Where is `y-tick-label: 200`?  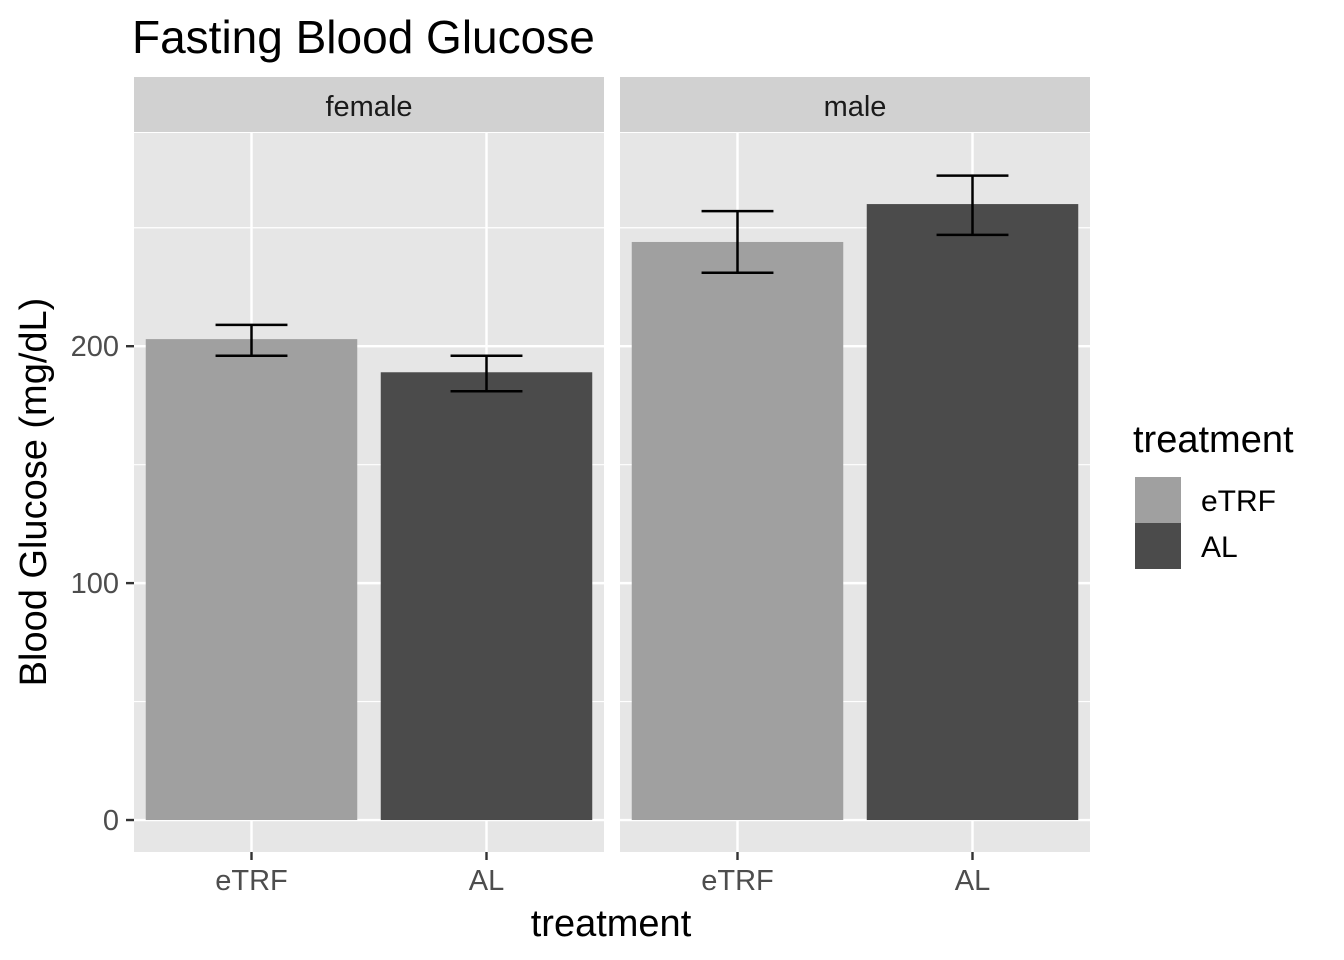 y-tick-label: 200 is located at coordinates (95, 347).